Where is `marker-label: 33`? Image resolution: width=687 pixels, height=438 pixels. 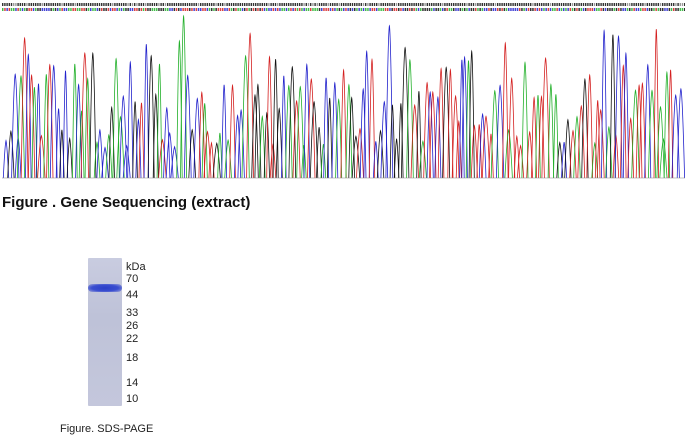 marker-label: 33 is located at coordinates (132, 313).